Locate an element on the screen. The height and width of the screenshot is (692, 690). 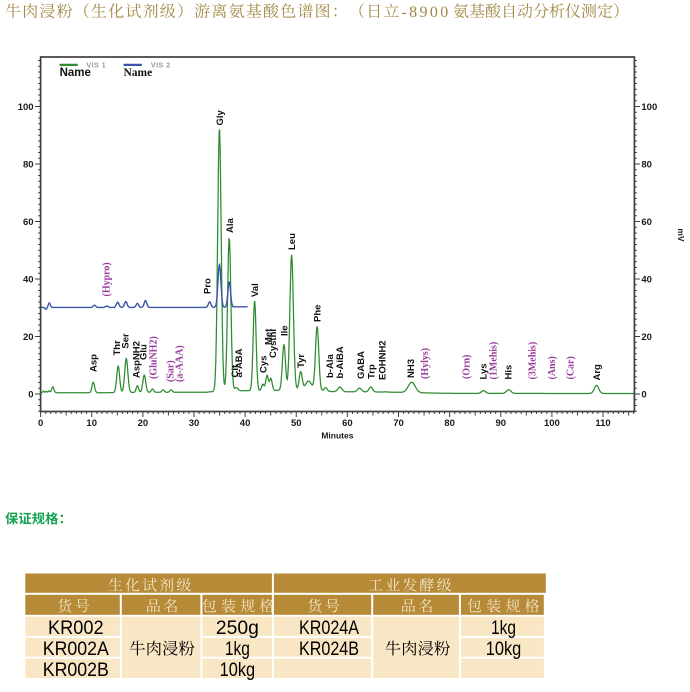
svg-text: -8900 is located at coordinates (426, 12).